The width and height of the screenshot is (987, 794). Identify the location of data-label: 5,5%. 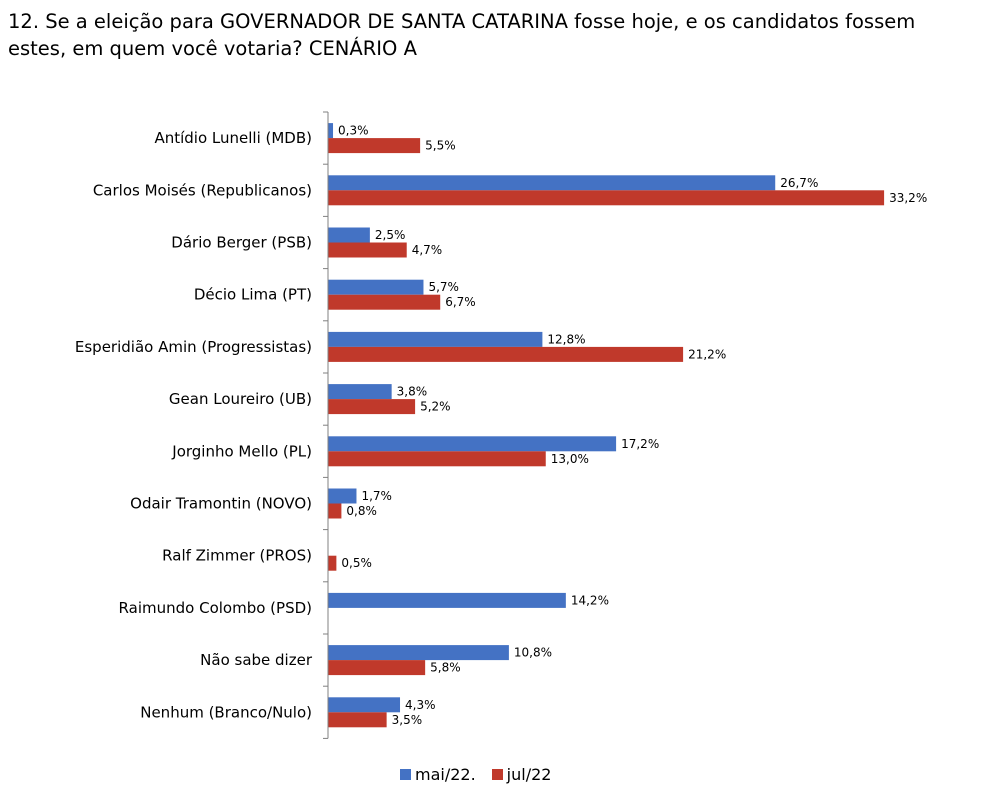
(440, 146).